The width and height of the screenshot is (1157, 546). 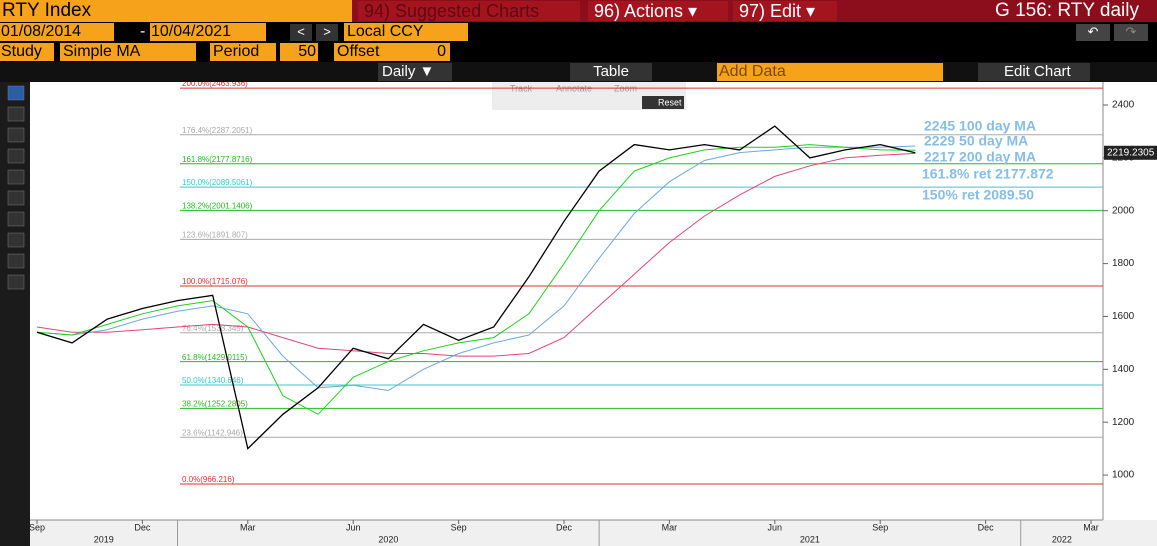 I want to click on retracement-label: 200.0%(2463.936), so click(x=215, y=85).